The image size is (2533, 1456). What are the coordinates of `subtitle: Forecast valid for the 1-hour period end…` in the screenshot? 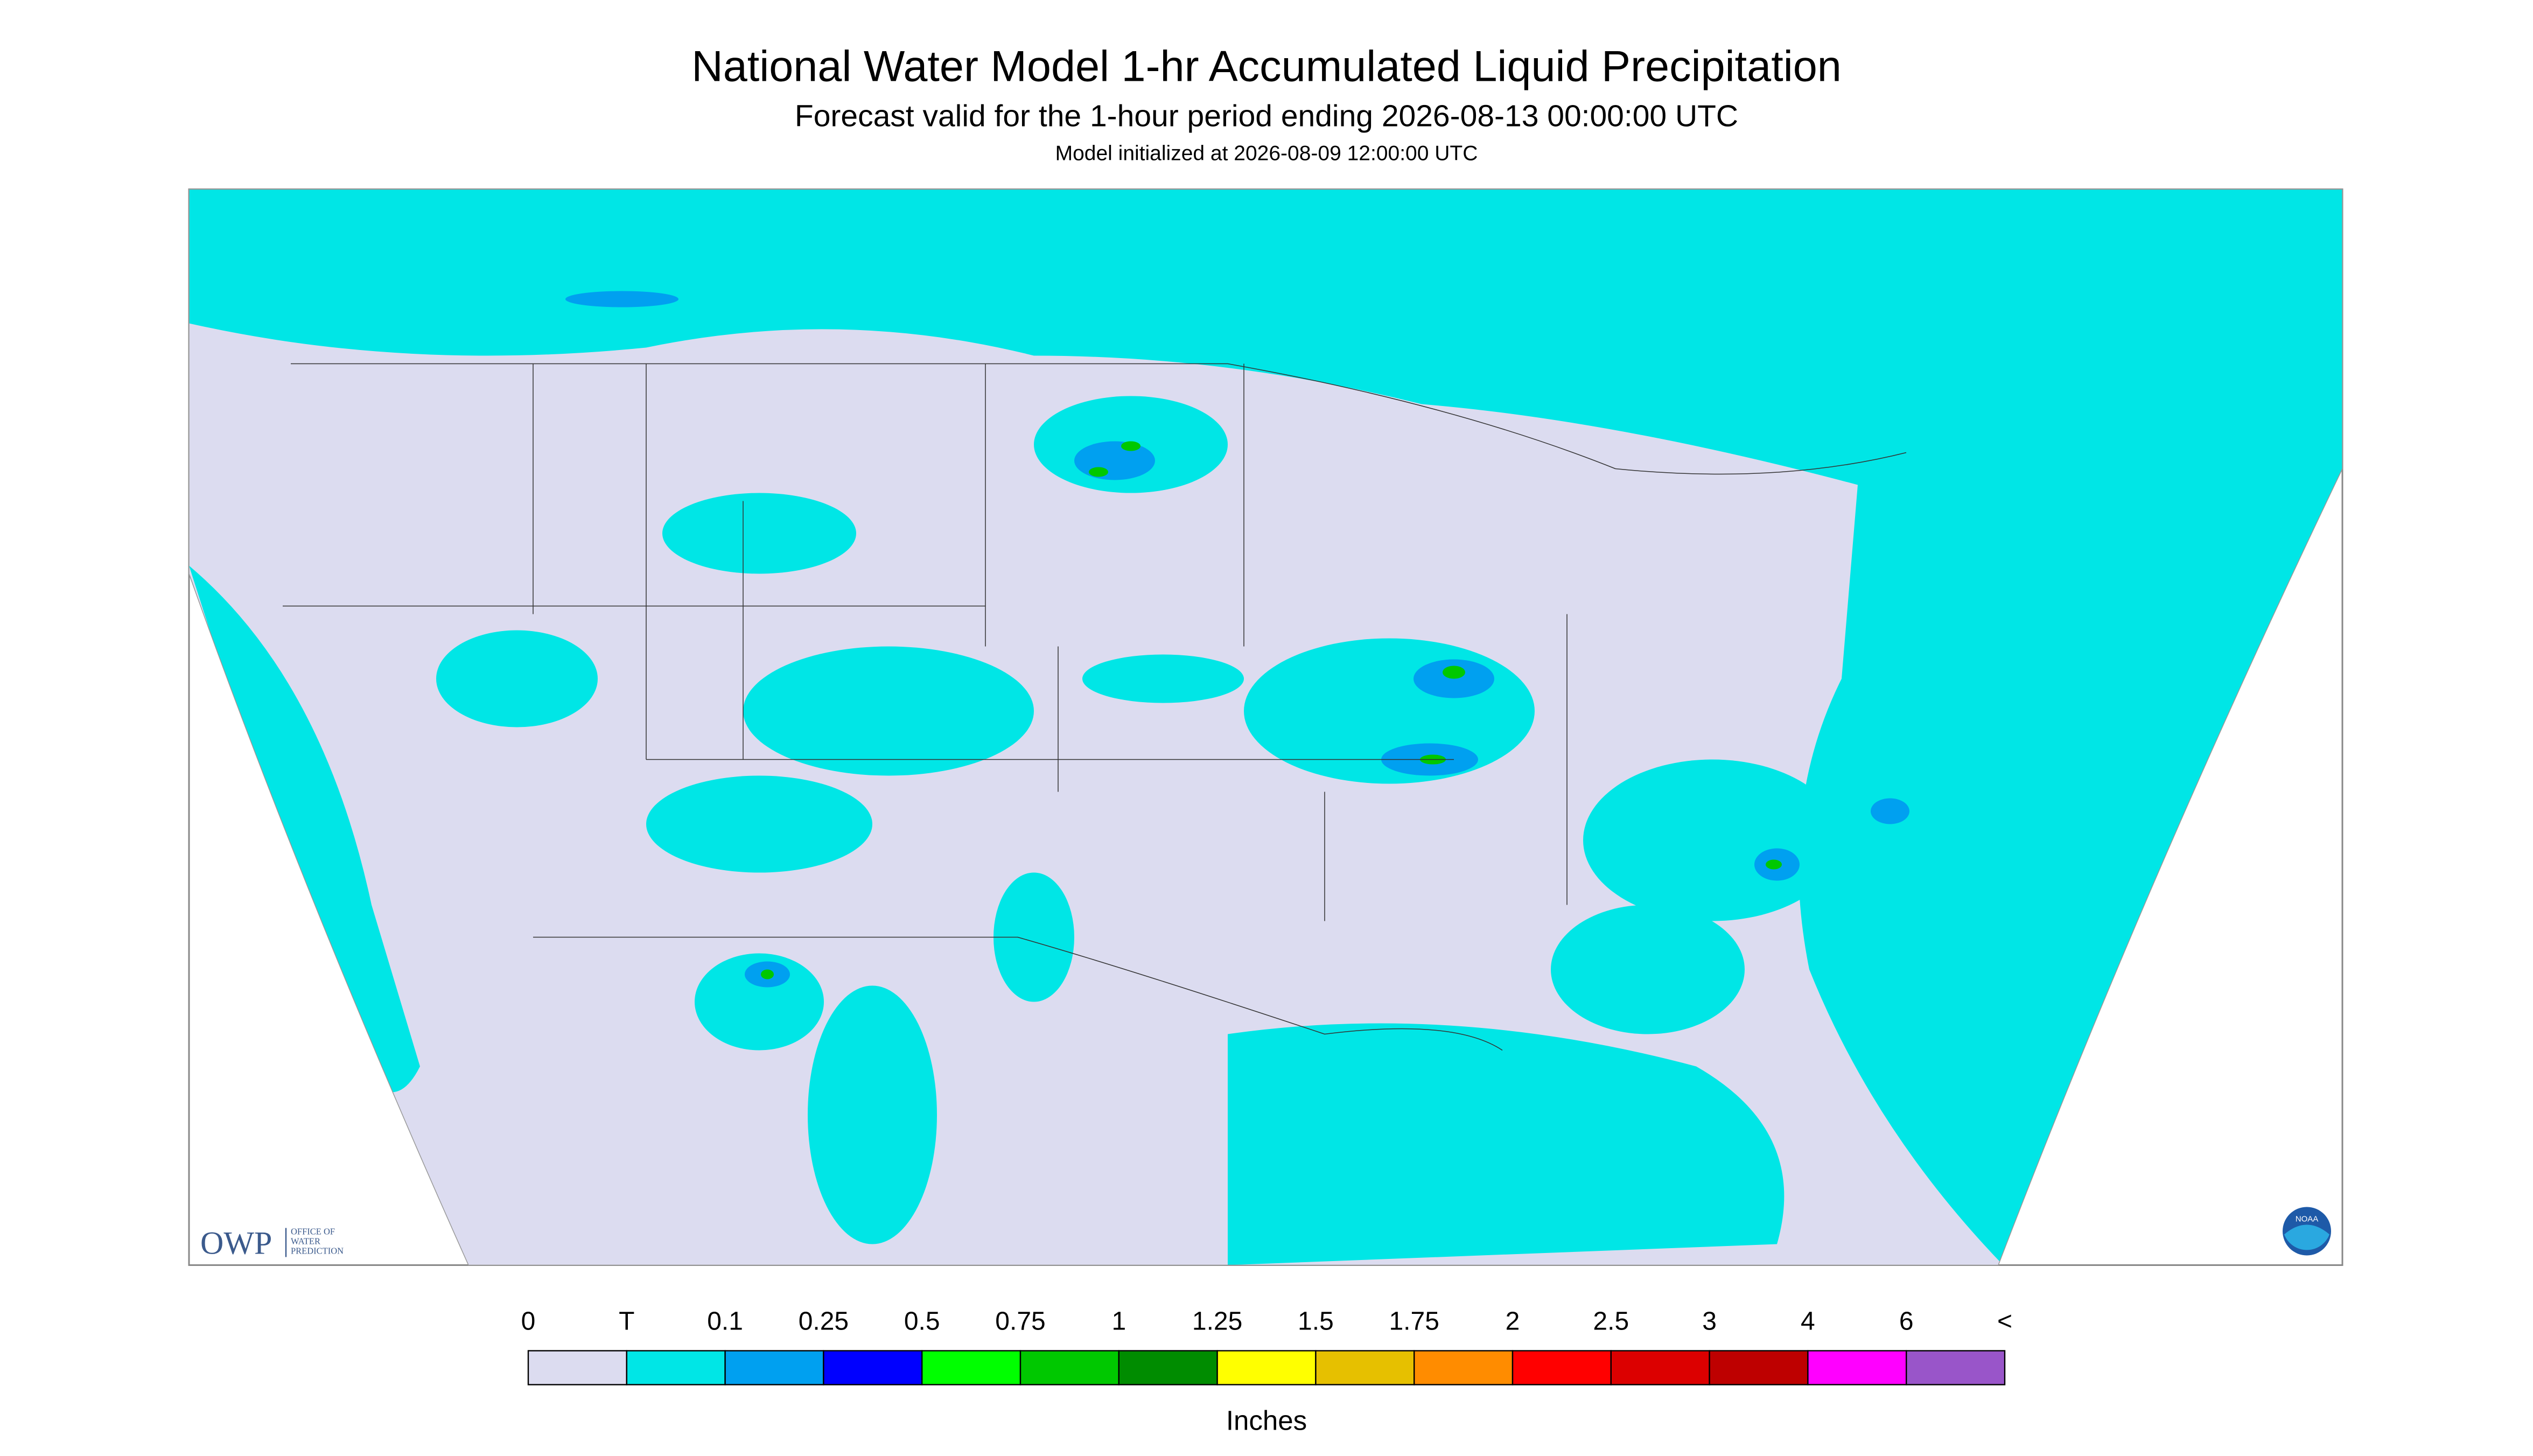 It's located at (1266, 116).